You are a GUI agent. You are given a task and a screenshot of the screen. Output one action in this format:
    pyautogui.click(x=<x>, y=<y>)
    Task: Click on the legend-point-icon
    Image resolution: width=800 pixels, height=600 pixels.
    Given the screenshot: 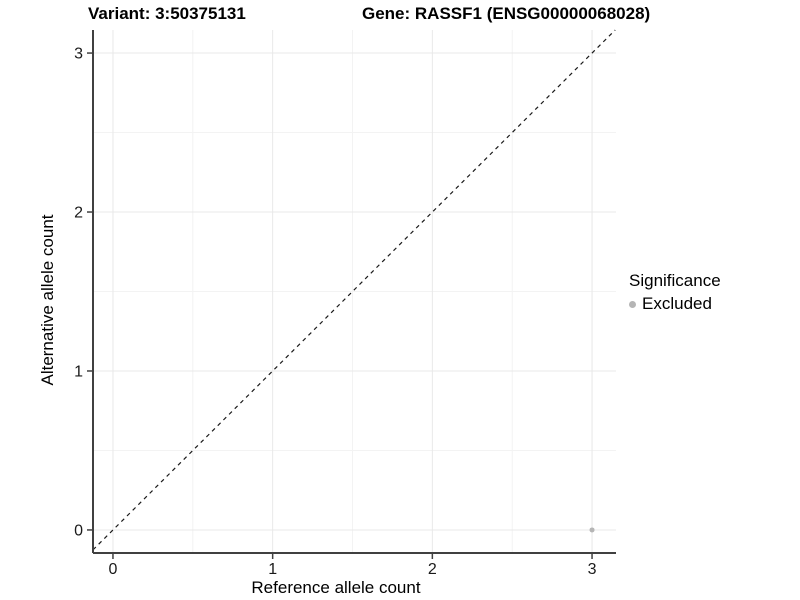 What is the action you would take?
    pyautogui.click(x=632, y=304)
    